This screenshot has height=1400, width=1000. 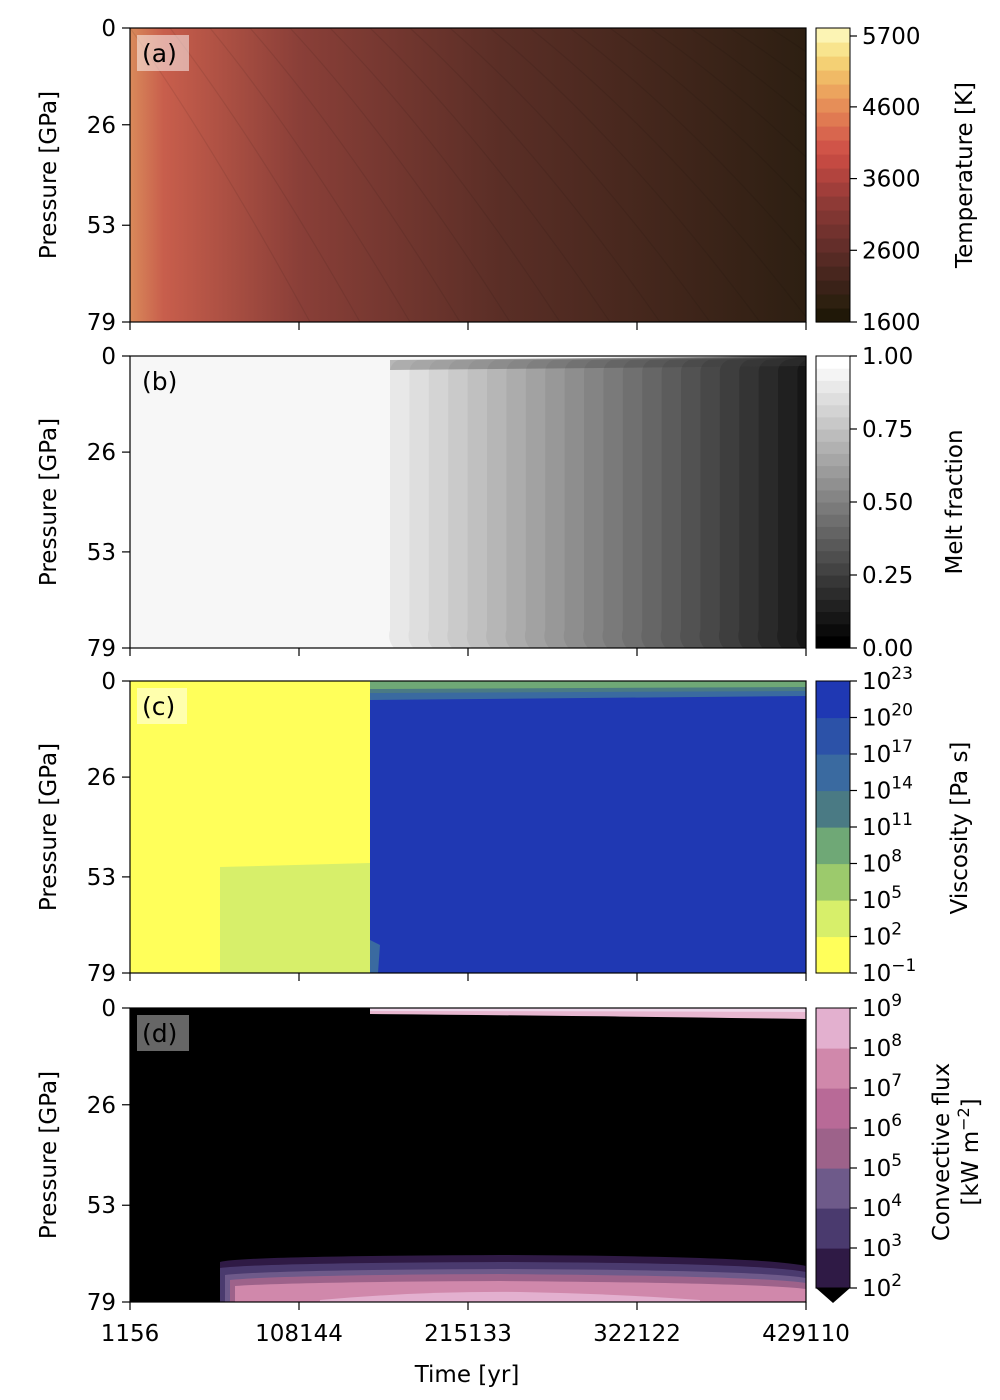 I want to click on colorbar-viscosity-bands, so click(x=833, y=827).